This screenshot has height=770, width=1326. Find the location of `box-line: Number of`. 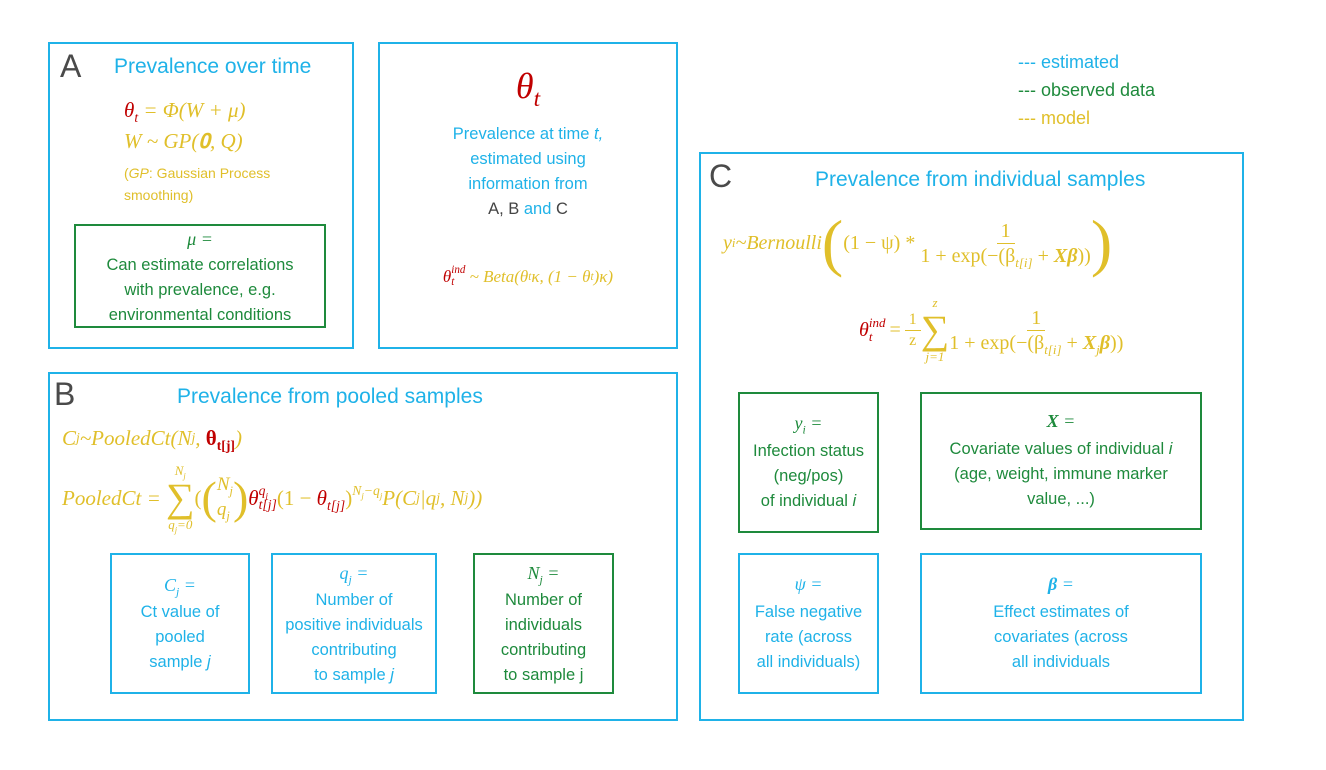

box-line: Number of is located at coordinates (543, 600).